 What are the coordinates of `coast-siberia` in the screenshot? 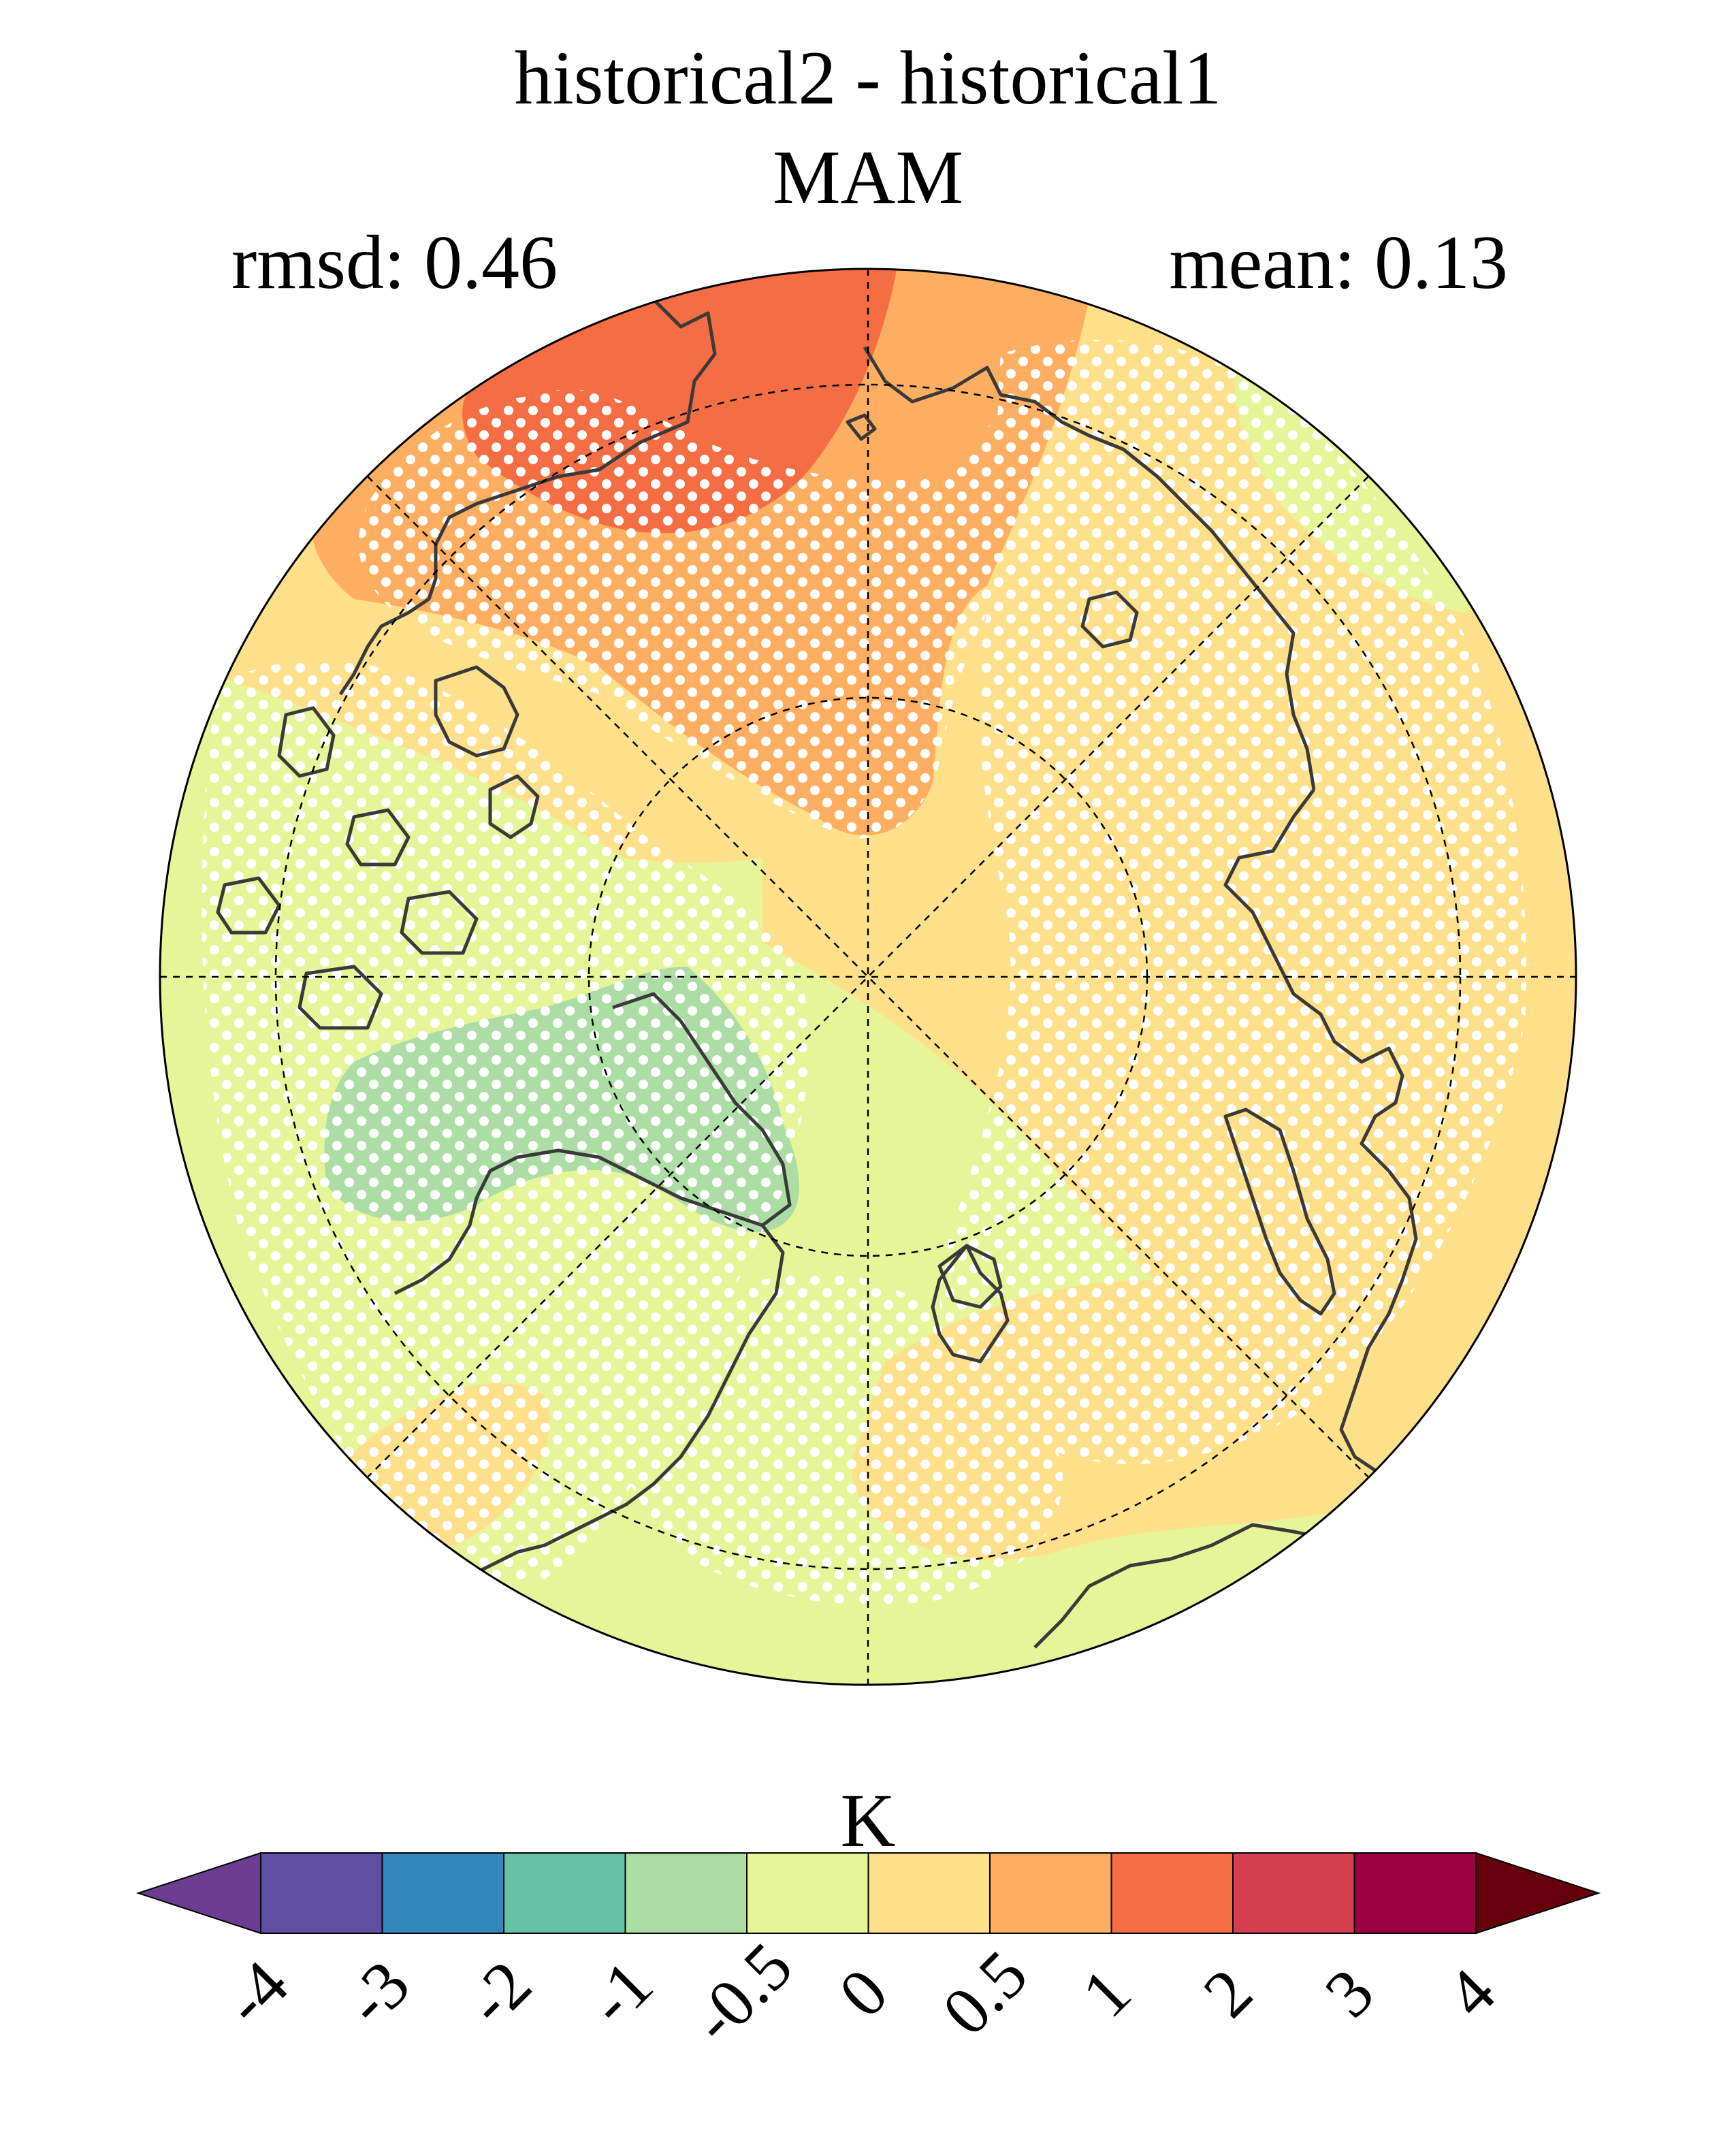 It's located at (527, 497).